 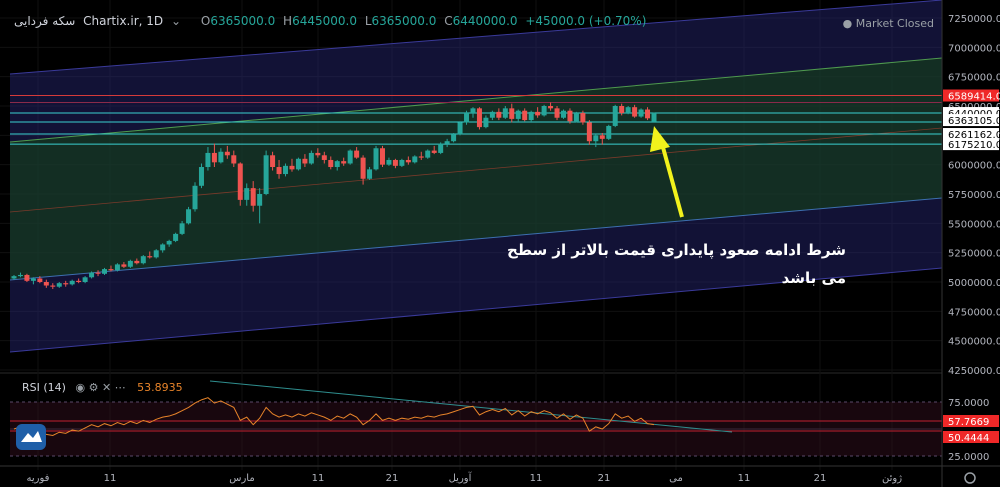 I want to click on gear-icon, so click(x=970, y=478).